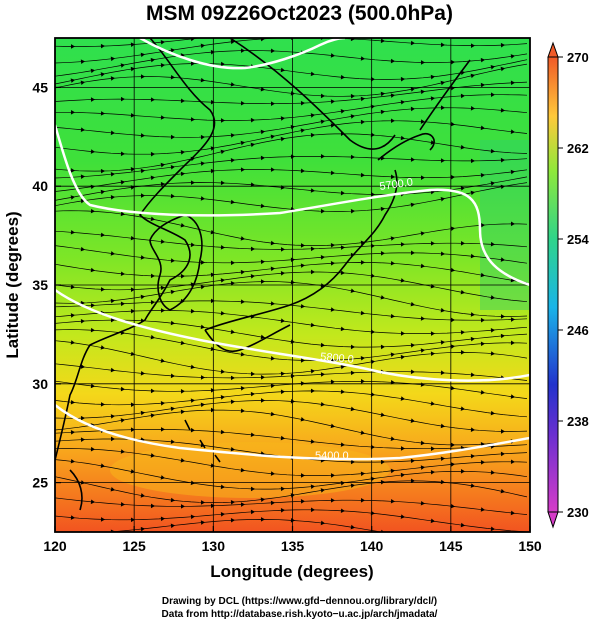  I want to click on korea-peninsula, so click(176, 262).